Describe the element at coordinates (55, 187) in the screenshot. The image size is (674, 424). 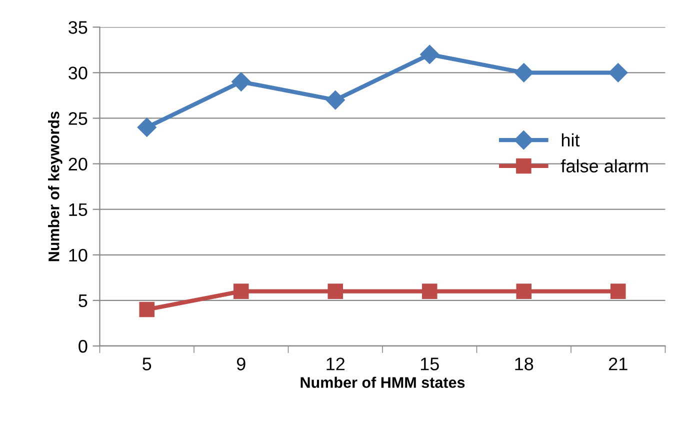
I see `y-axis-title: Number of keywords` at that location.